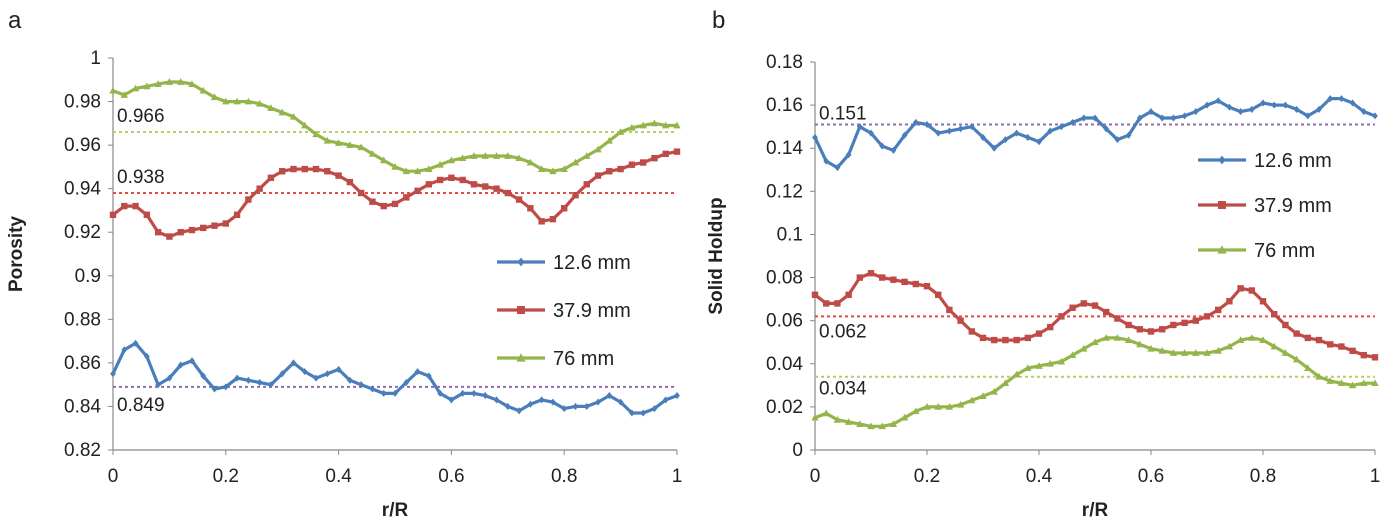 The width and height of the screenshot is (1395, 524). I want to click on panel-a-y-tick-label: 0.88, so click(82, 319).